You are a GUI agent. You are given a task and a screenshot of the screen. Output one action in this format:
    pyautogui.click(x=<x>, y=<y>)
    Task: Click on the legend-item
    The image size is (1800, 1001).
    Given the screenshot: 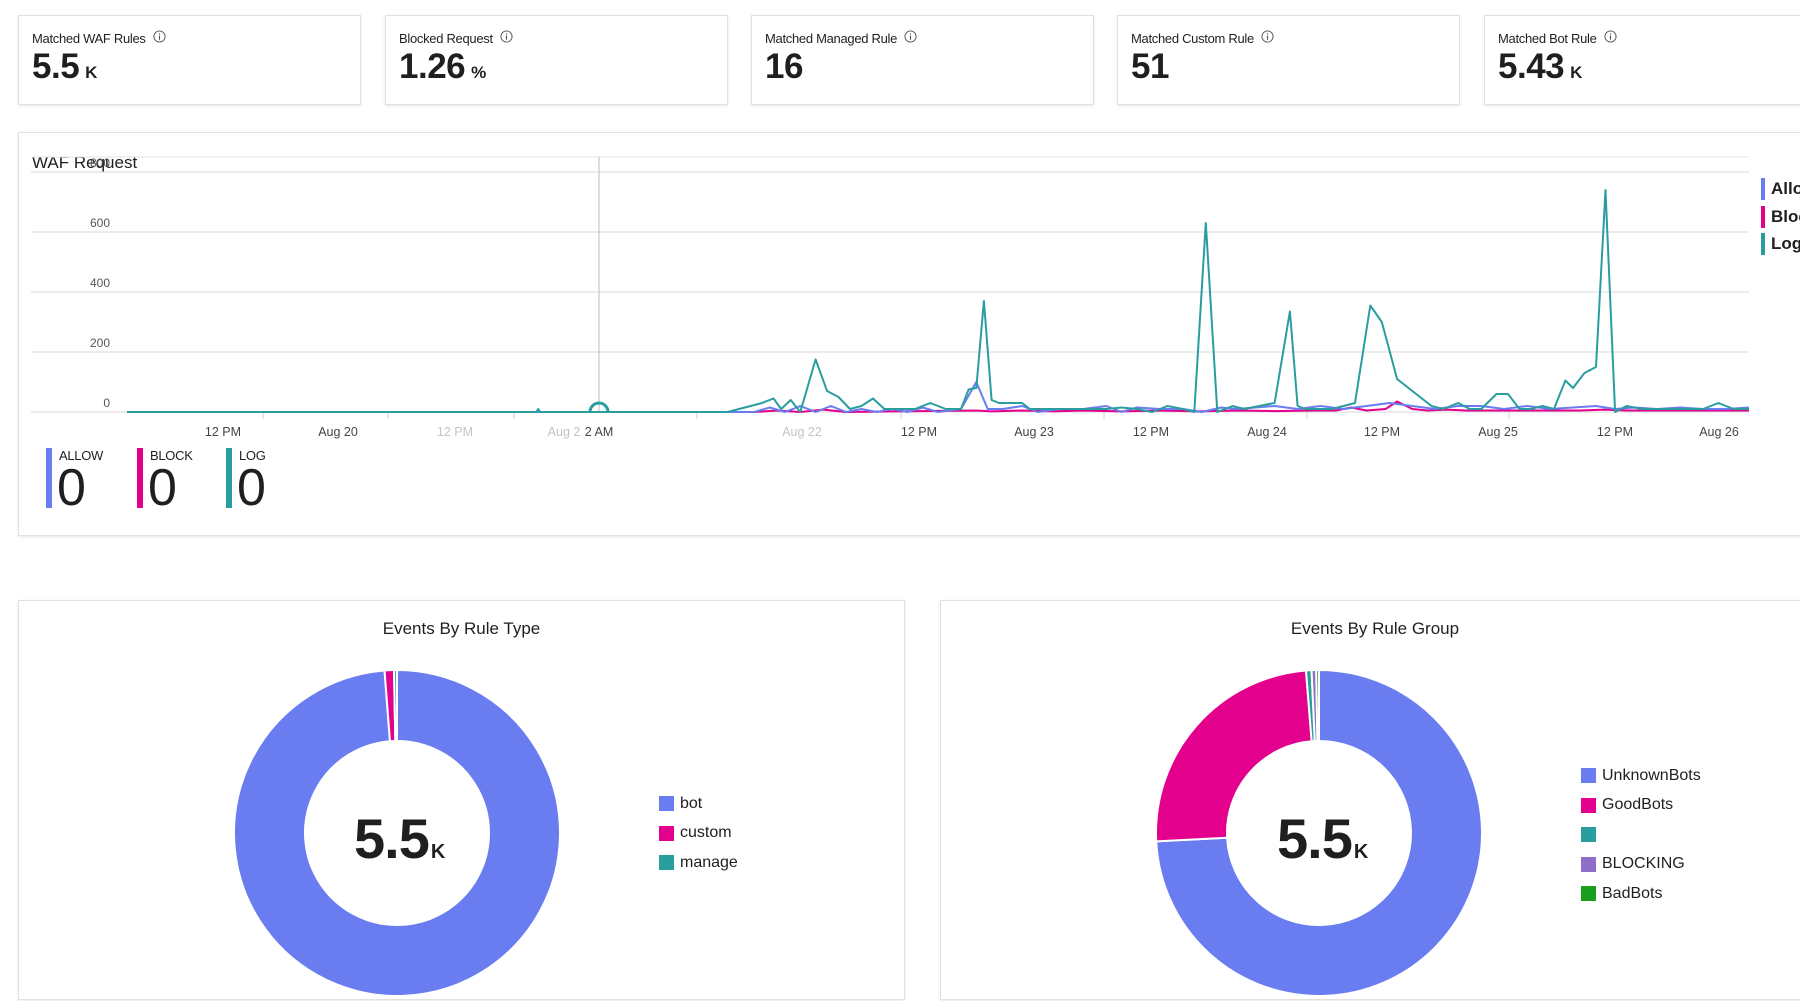 What is the action you would take?
    pyautogui.click(x=1641, y=835)
    